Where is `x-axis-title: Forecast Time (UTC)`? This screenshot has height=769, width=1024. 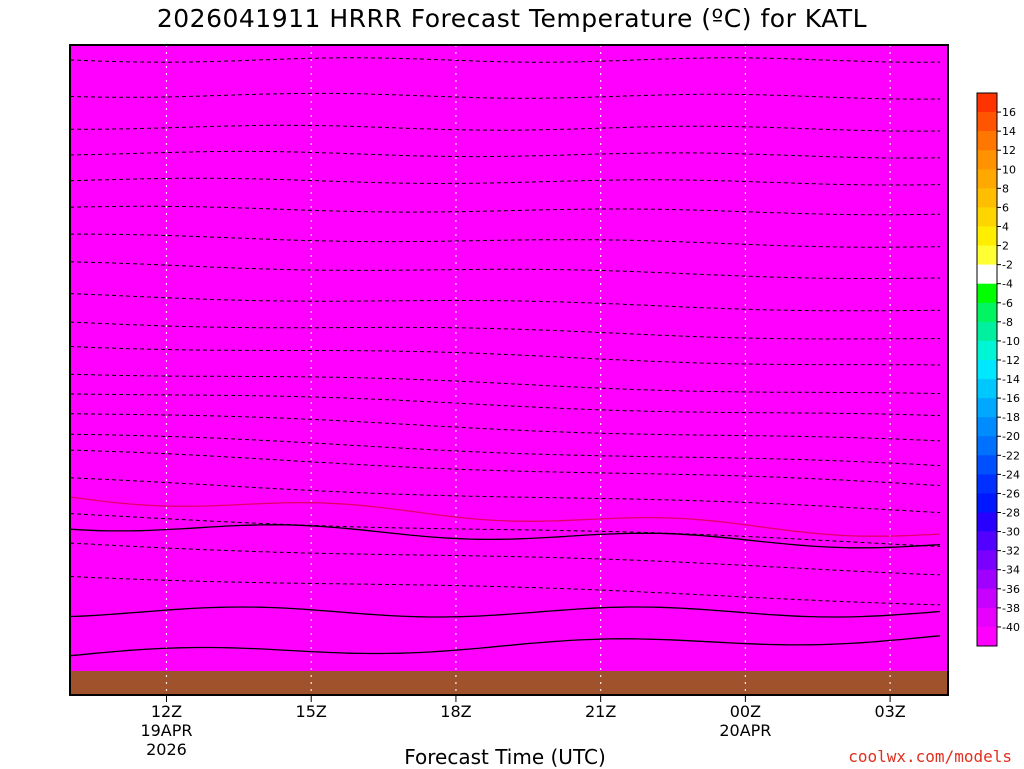 x-axis-title: Forecast Time (UTC) is located at coordinates (505, 757).